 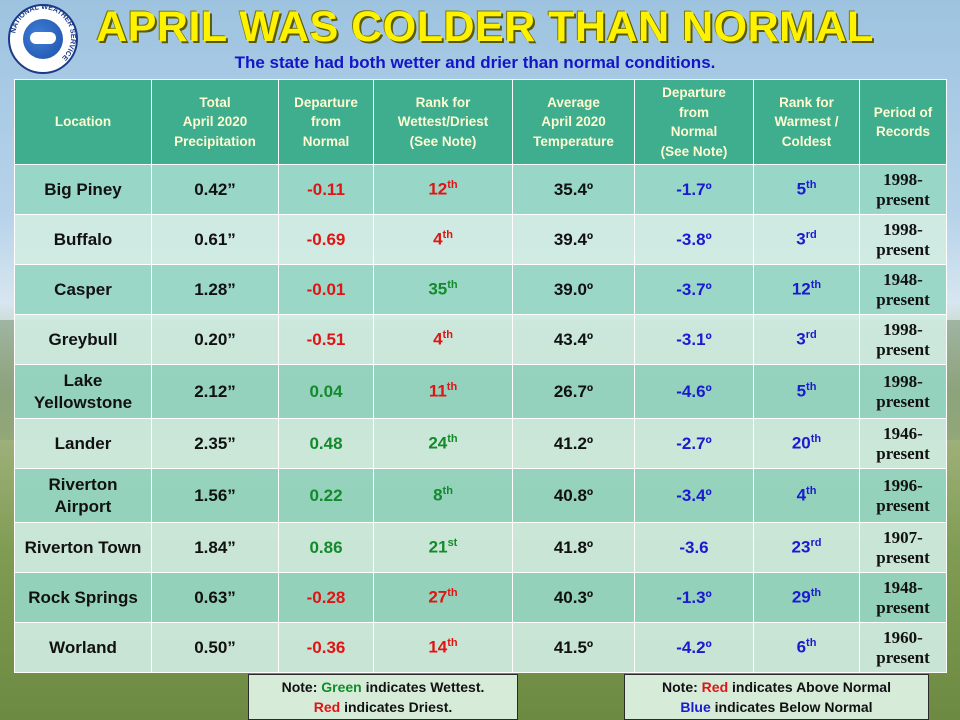 What do you see at coordinates (83, 495) in the screenshot?
I see `cell-location: Riverton Airport` at bounding box center [83, 495].